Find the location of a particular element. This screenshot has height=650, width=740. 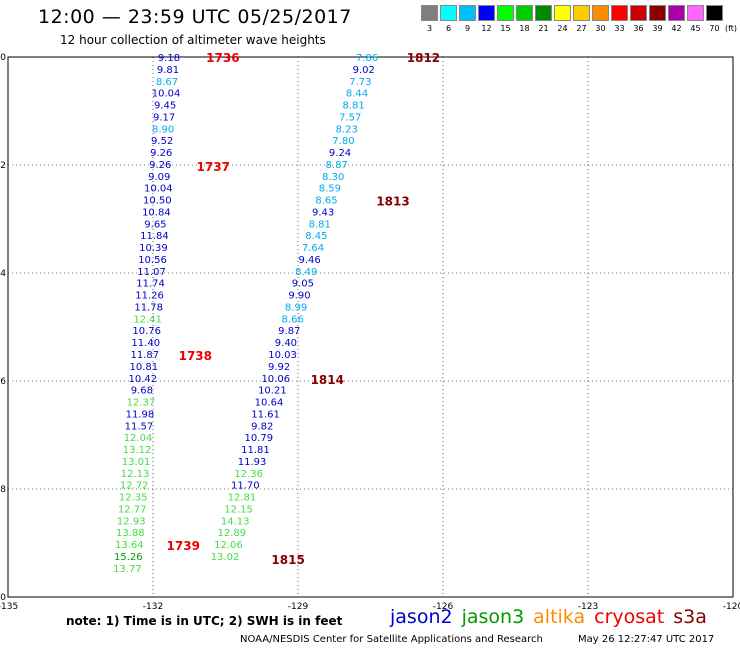

x-tick-label: -132 is located at coordinates (153, 607).